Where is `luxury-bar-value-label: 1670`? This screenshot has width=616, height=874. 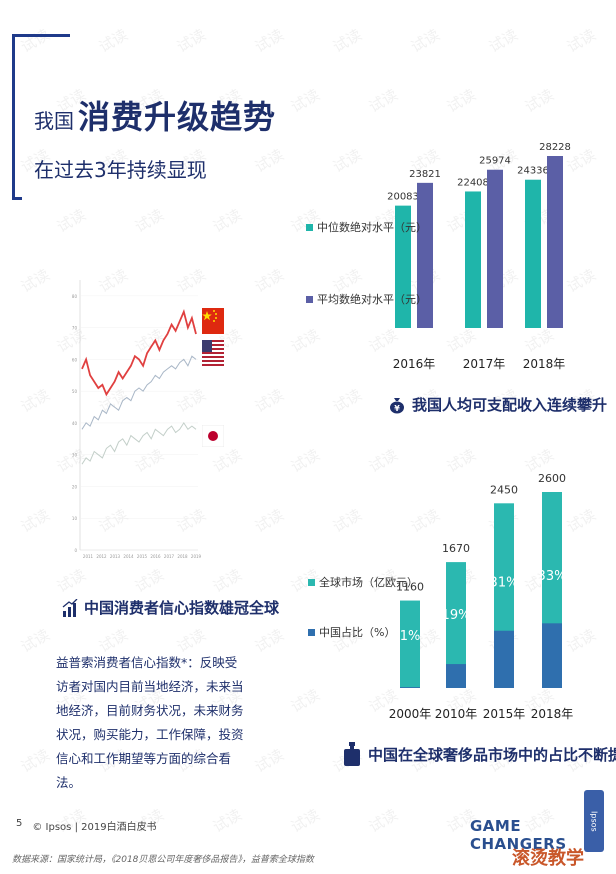
luxury-bar-value-label: 1670 is located at coordinates (456, 548).